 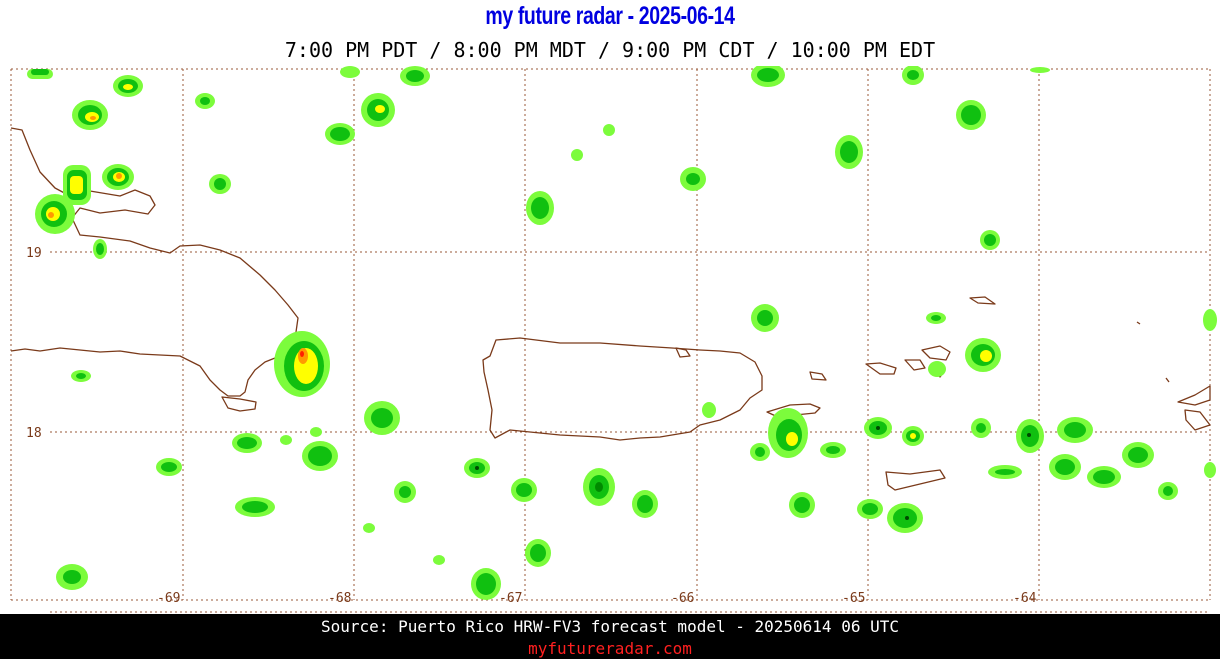 What do you see at coordinates (34, 343) in the screenshot?
I see `latitude-labels: 19 18` at bounding box center [34, 343].